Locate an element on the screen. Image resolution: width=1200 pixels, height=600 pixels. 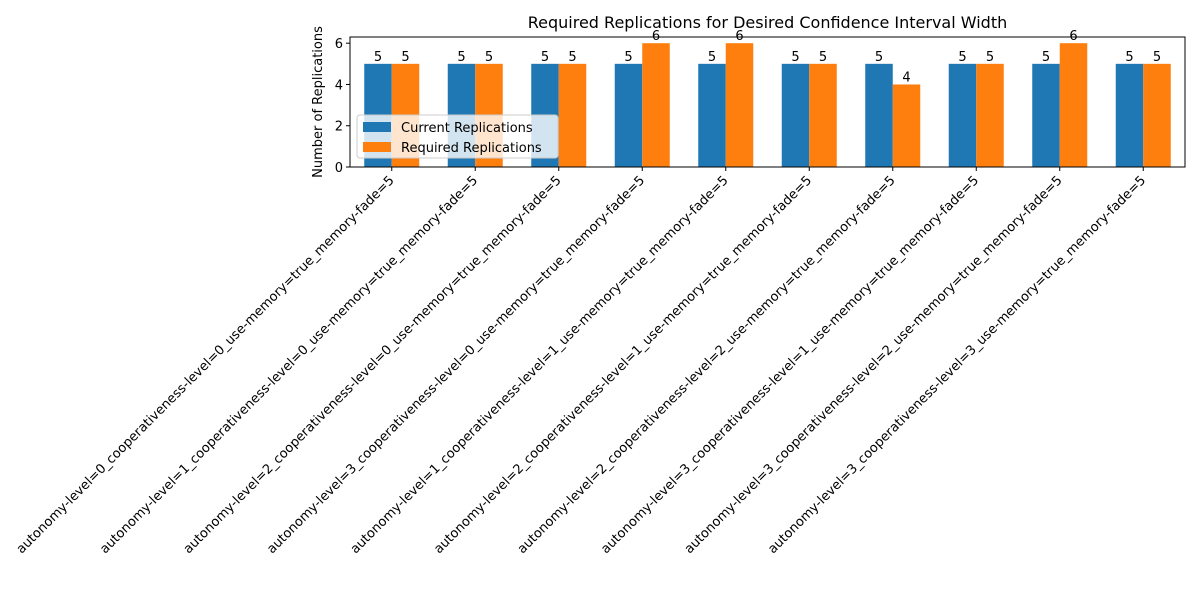
y-tick-label: 6 is located at coordinates (339, 44).